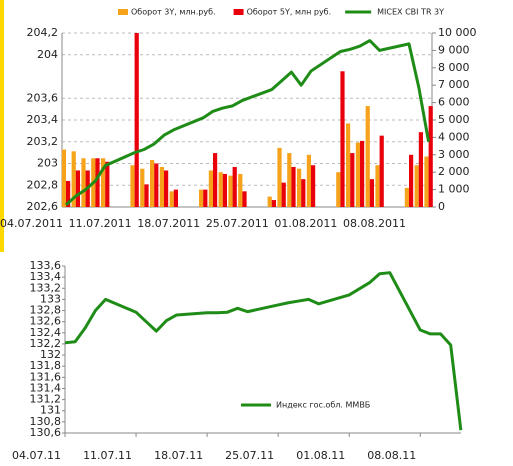  I want to click on y2-tick-label: 3 000, so click(454, 154).